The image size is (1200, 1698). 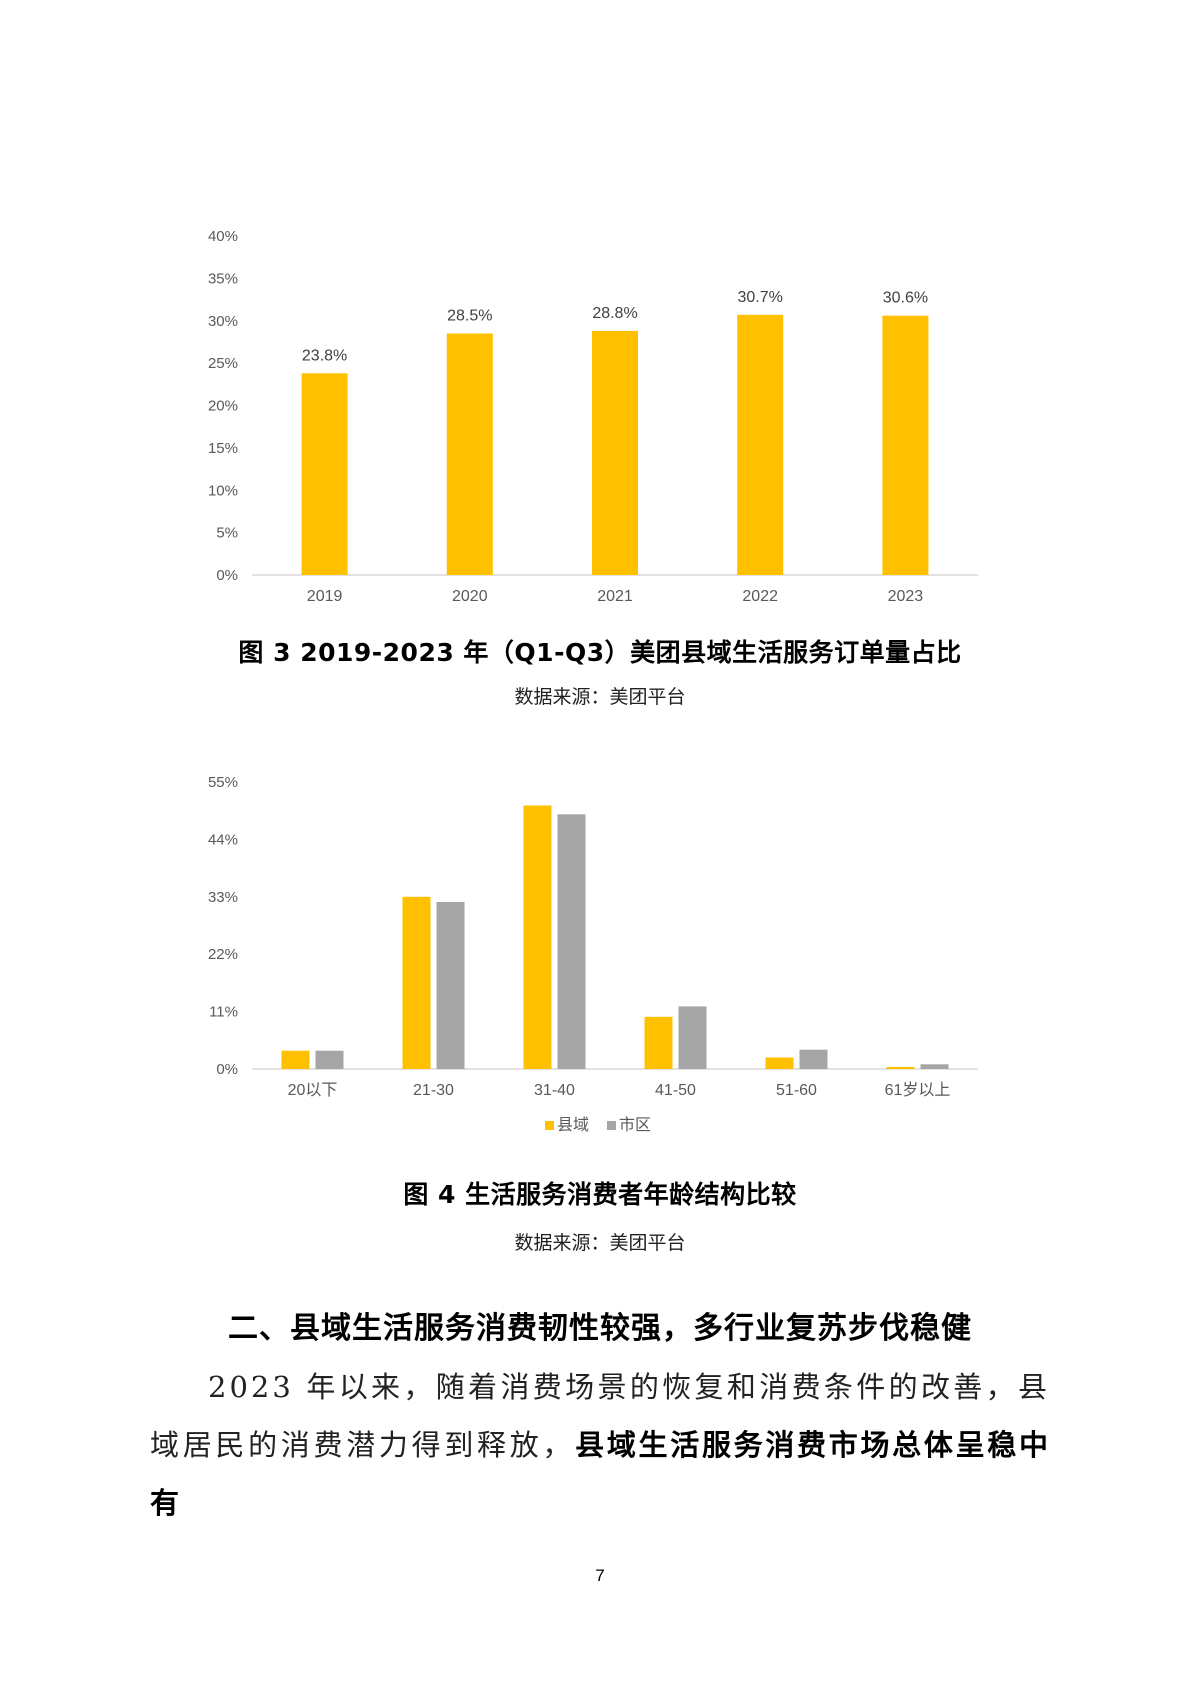 I want to click on y-tick-label: 11%, so click(x=223, y=1012).